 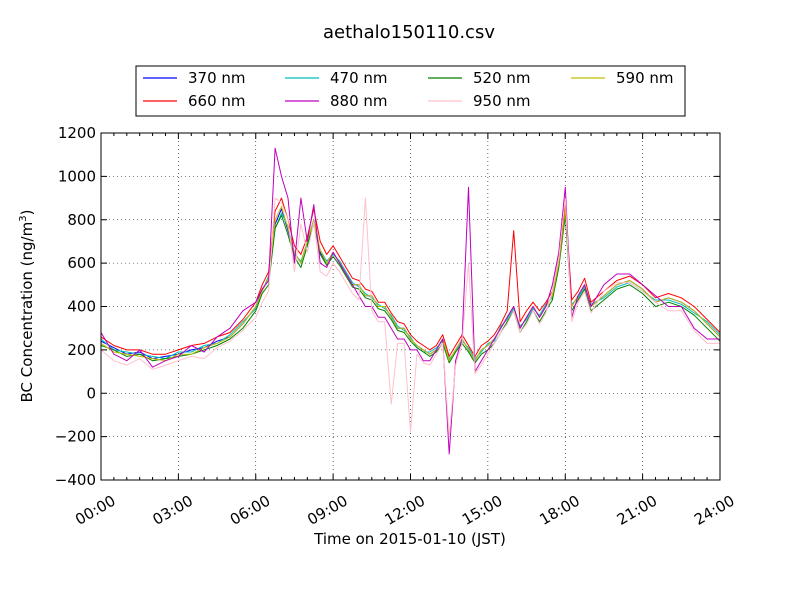 What do you see at coordinates (81, 307) in the screenshot?
I see `y-tick-label: 400` at bounding box center [81, 307].